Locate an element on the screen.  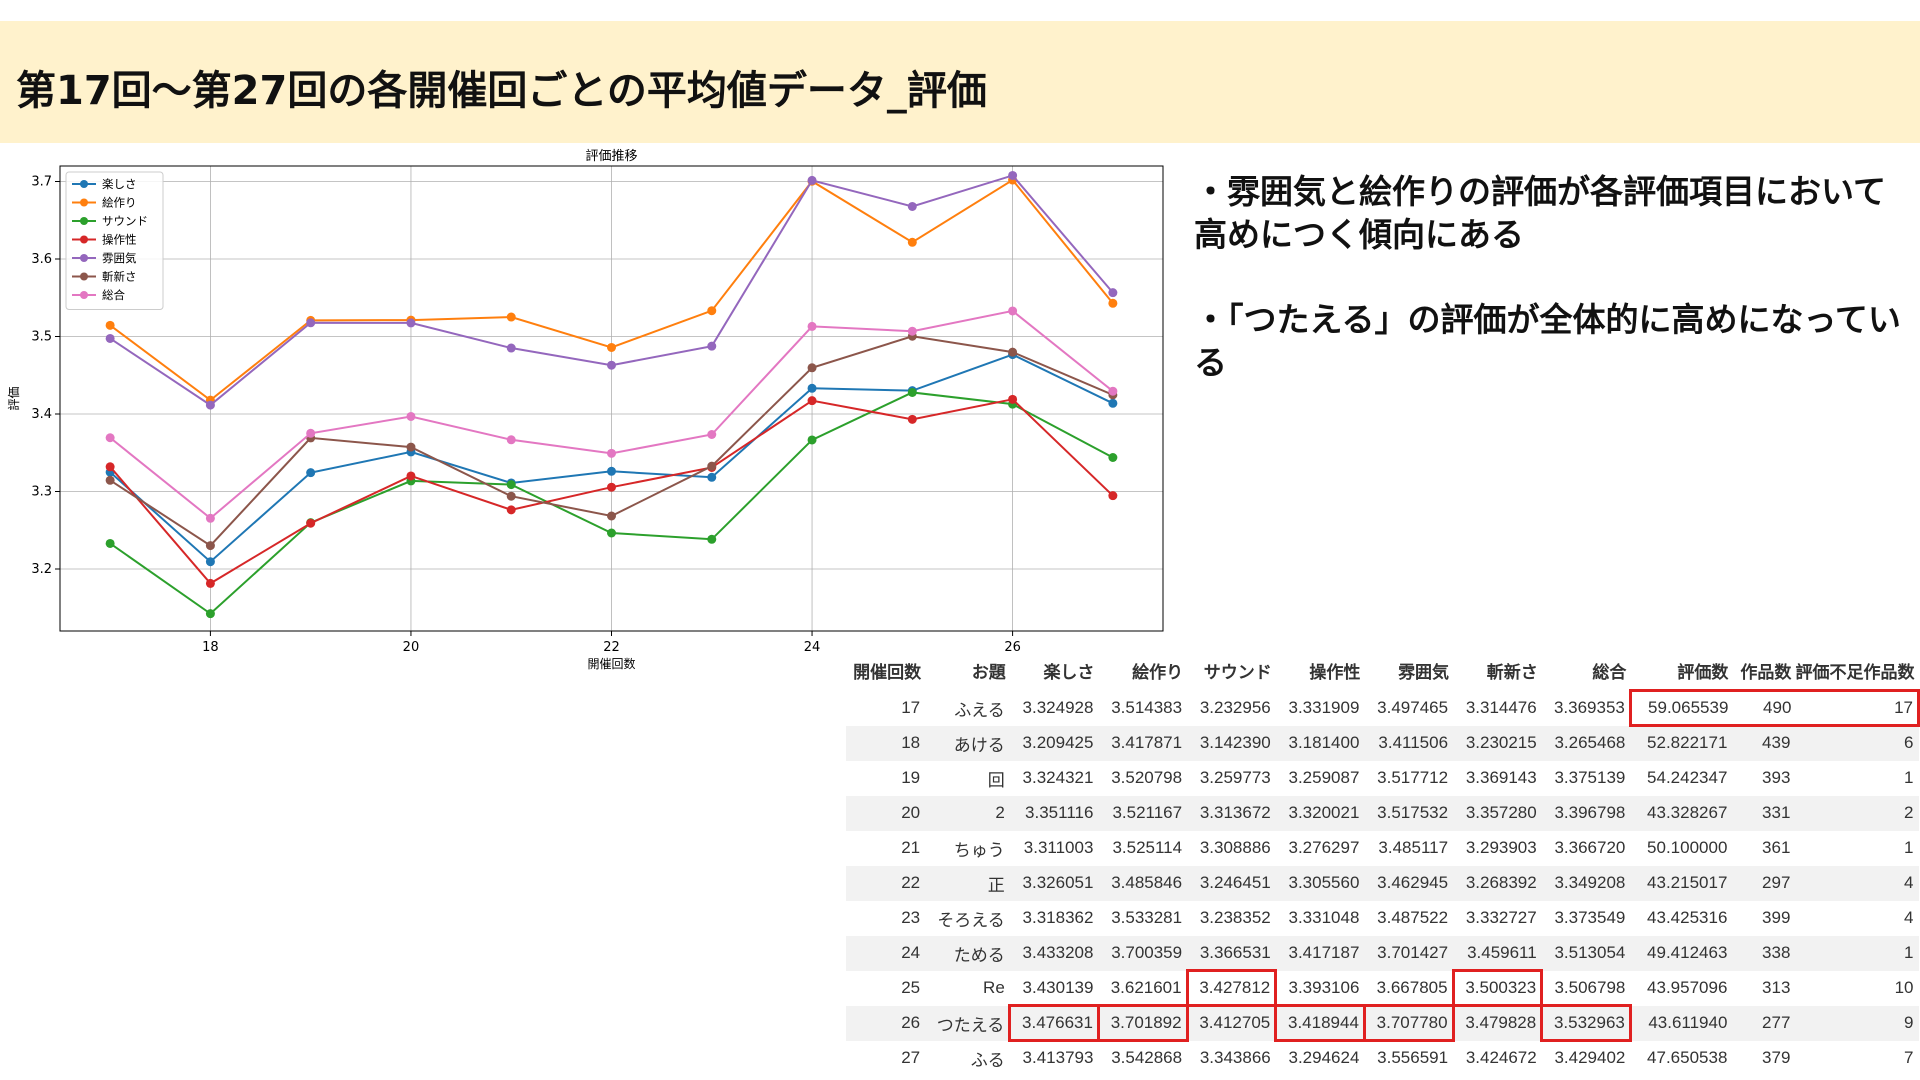
table-cell: 7 is located at coordinates (1909, 1057).